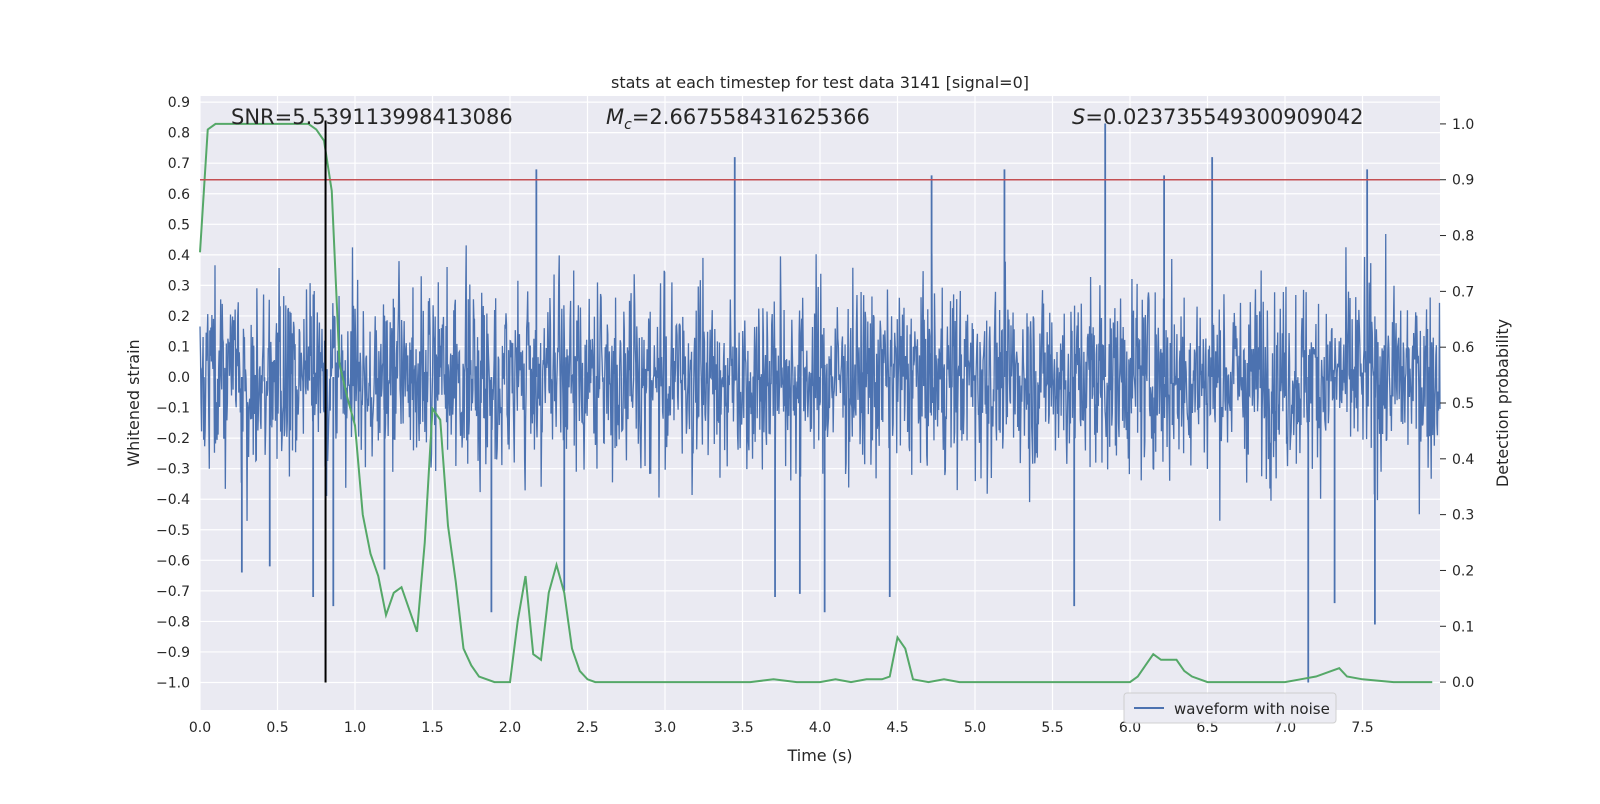 This screenshot has width=1600, height=804. What do you see at coordinates (179, 164) in the screenshot?
I see `y-tick-label-left: 0.7` at bounding box center [179, 164].